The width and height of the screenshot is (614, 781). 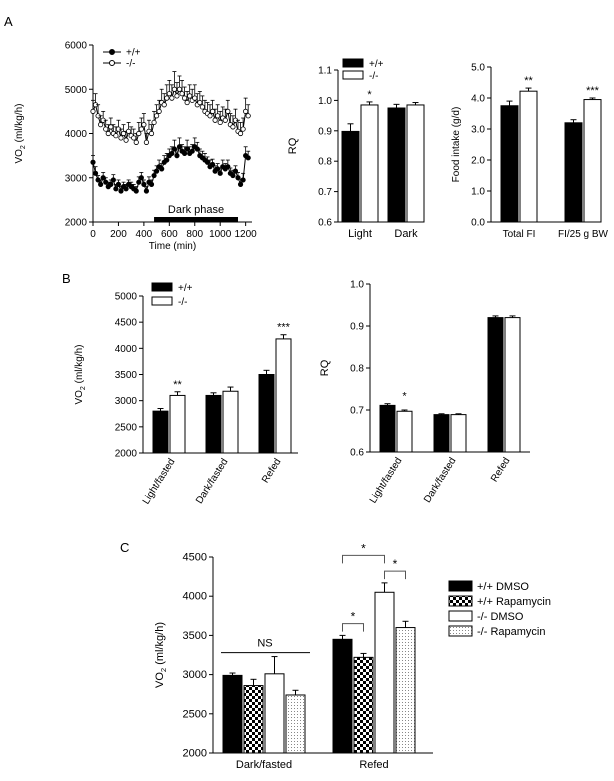 What do you see at coordinates (159, 482) in the screenshot?
I see `x-tick-label: Light/fasted` at bounding box center [159, 482].